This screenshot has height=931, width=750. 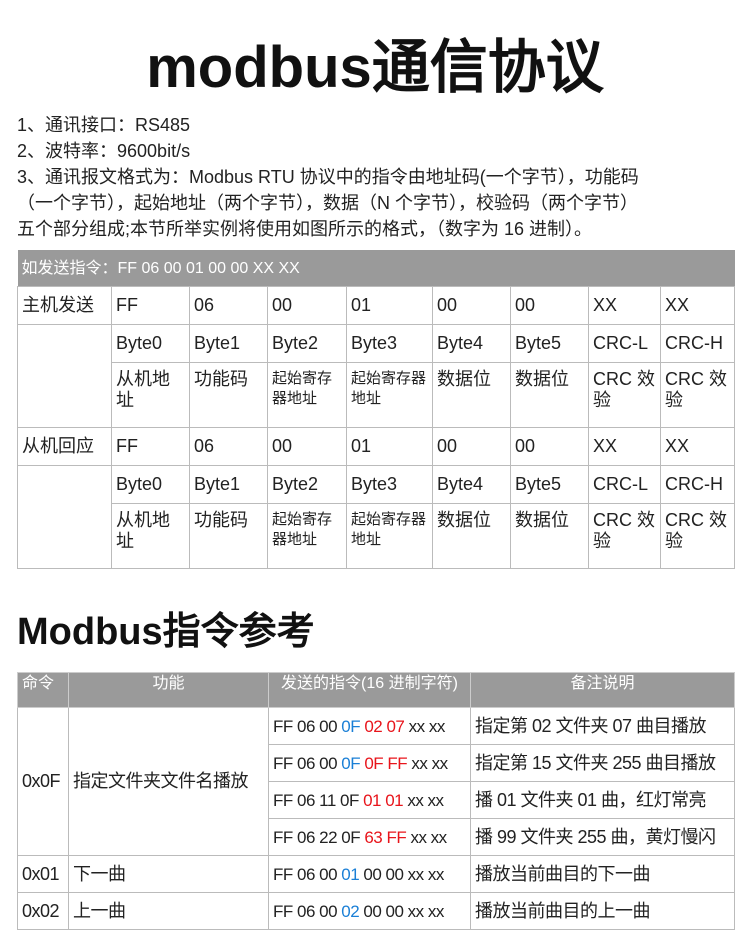 I want to click on column-header: 功能, so click(x=168, y=690).